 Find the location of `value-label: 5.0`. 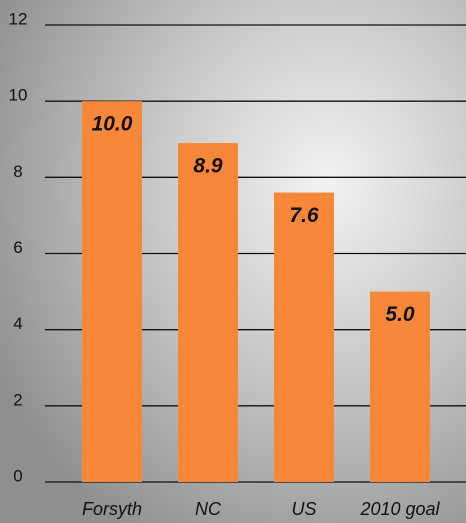

value-label: 5.0 is located at coordinates (400, 314).